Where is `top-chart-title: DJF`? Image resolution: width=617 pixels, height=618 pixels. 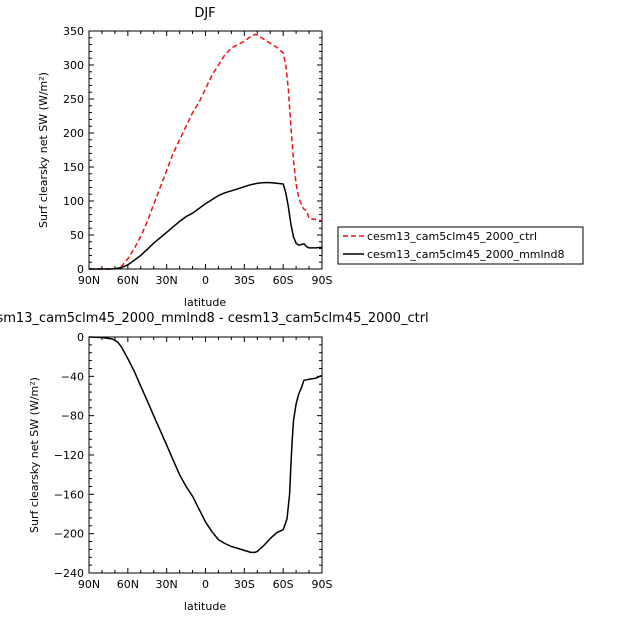 top-chart-title: DJF is located at coordinates (204, 13).